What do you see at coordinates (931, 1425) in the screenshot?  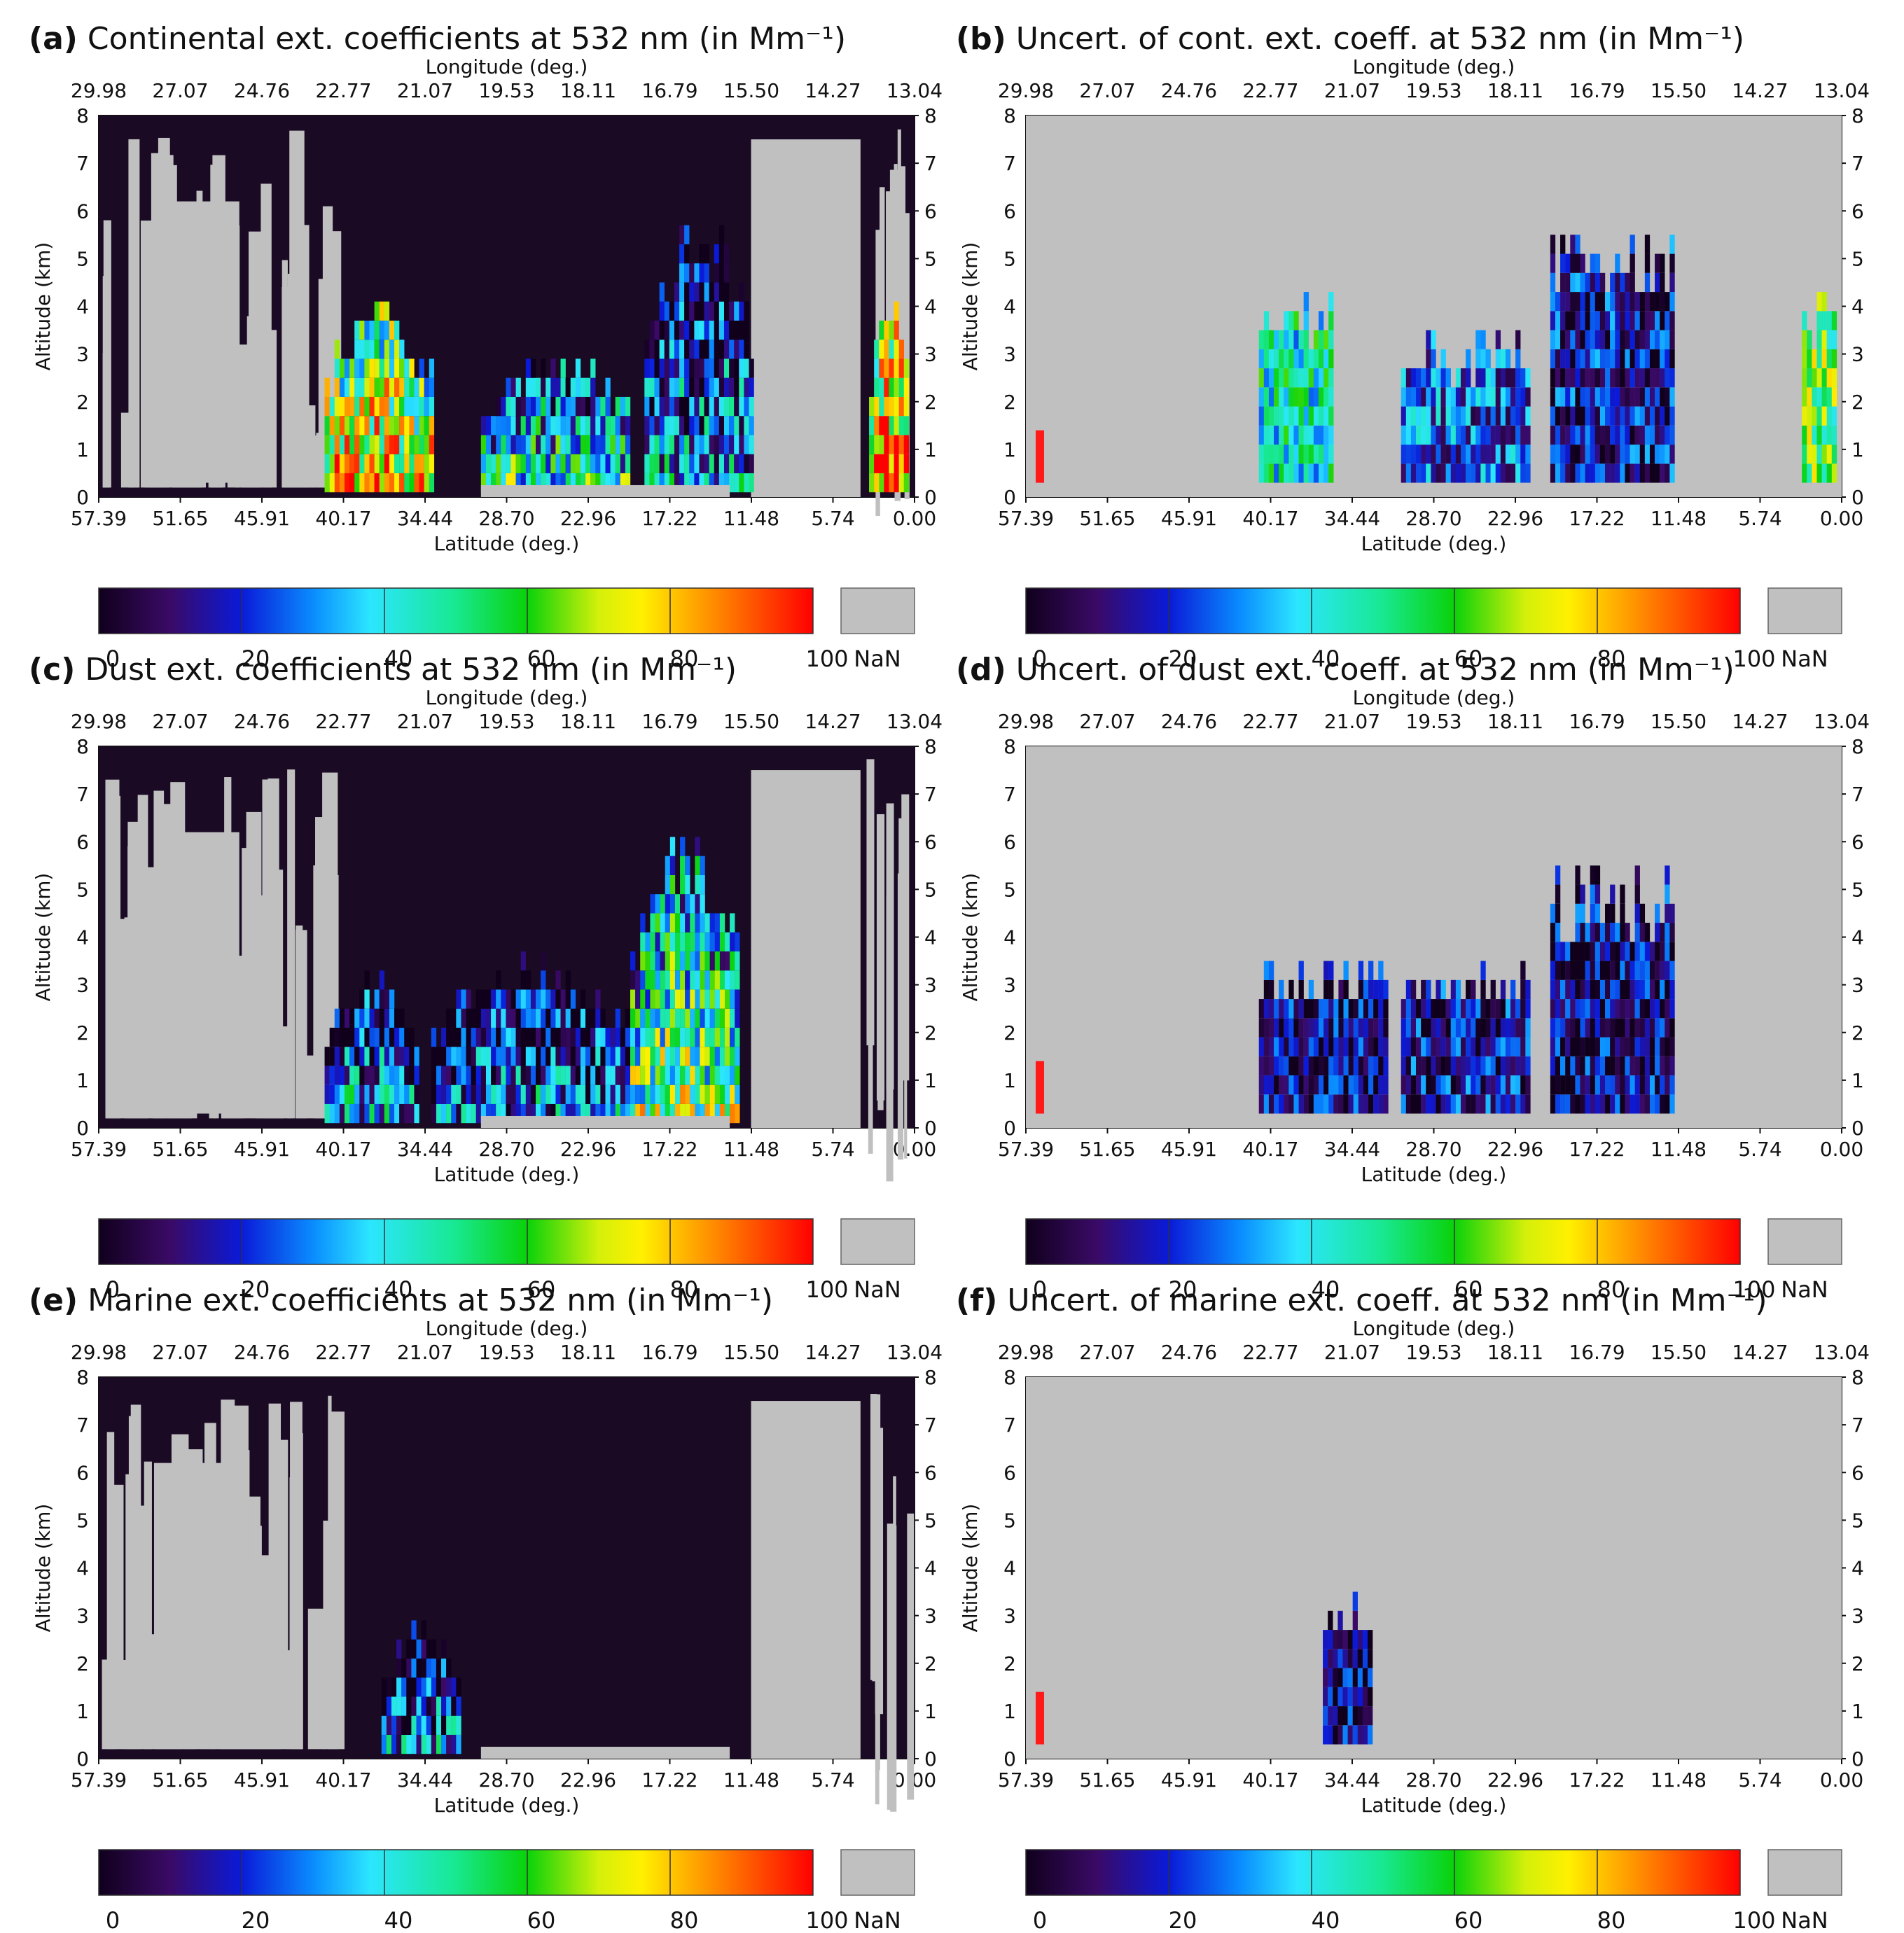 I see `y-tick-label-right: 7` at bounding box center [931, 1425].